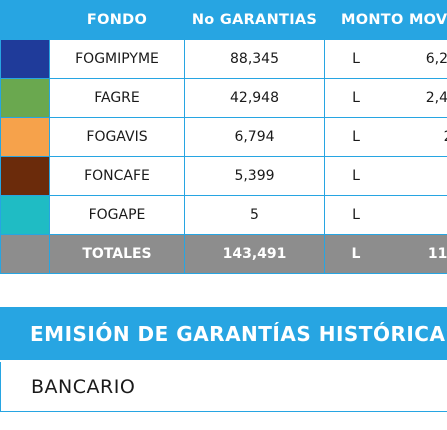  I want to click on monto-value: 2,438,655, so click(436, 98).